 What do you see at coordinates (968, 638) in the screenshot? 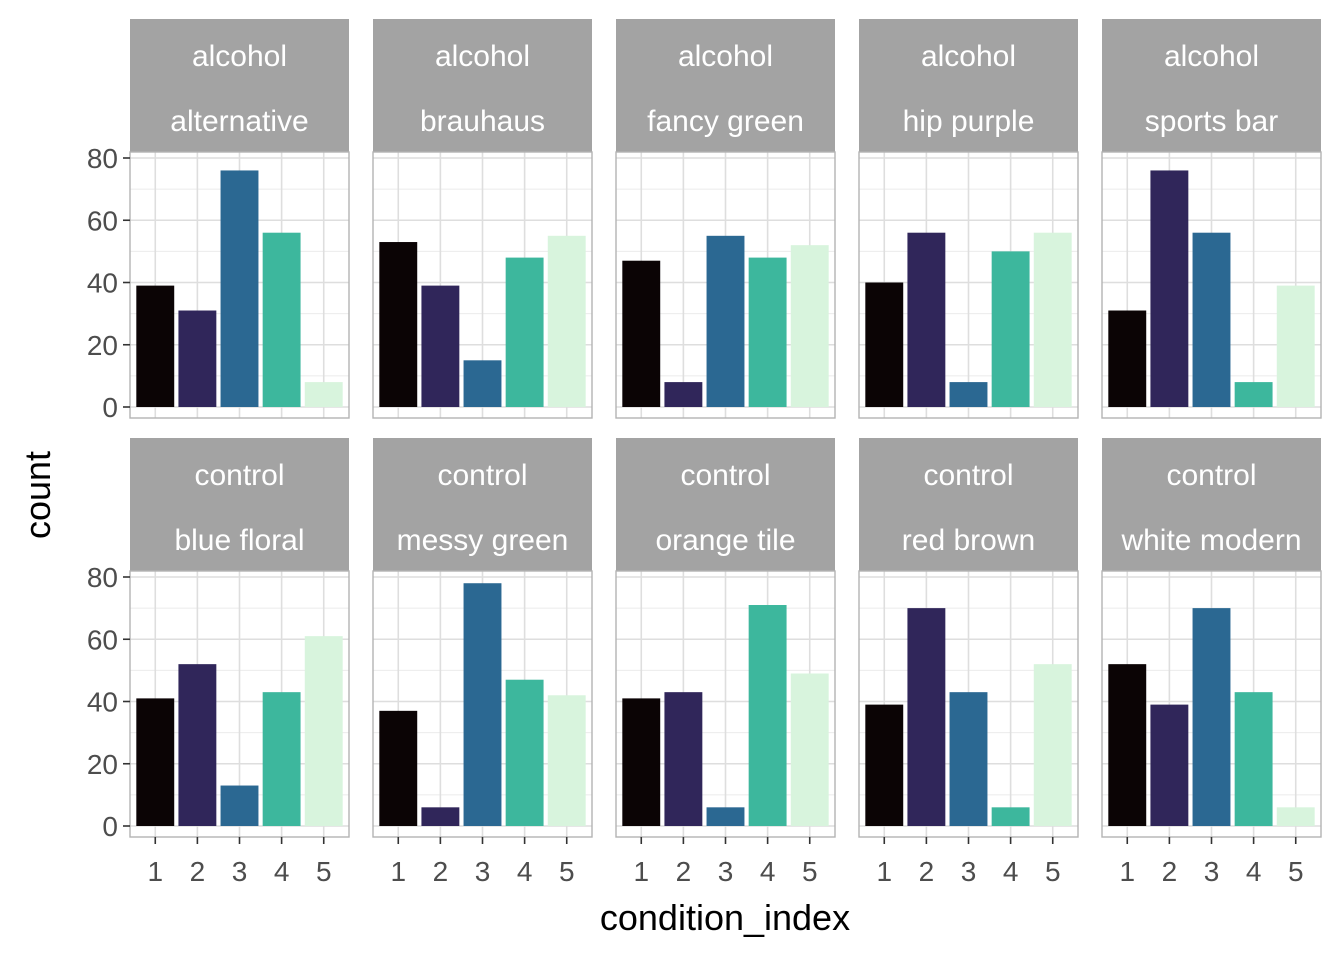
I see `facet-panel: control red brown` at bounding box center [968, 638].